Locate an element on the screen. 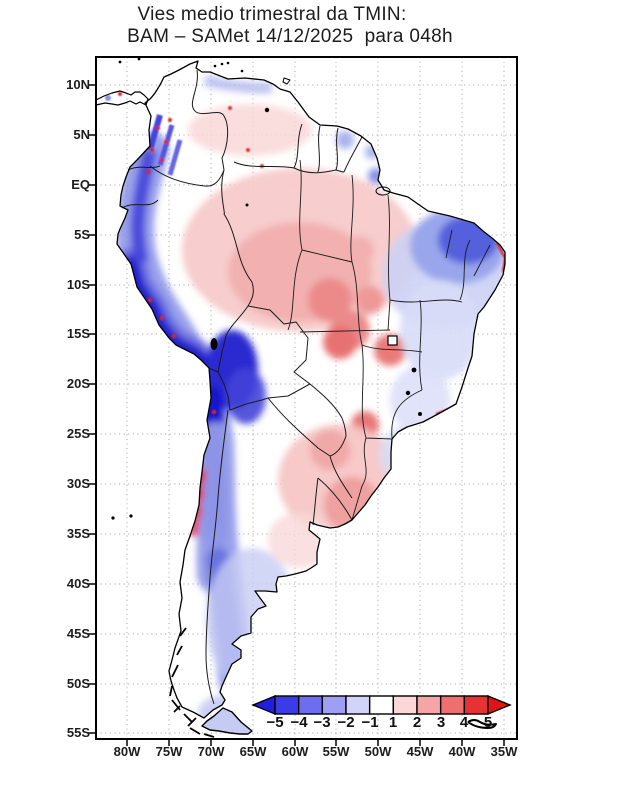 This screenshot has width=618, height=800. colorbar-tick-label: −3 is located at coordinates (322, 722).